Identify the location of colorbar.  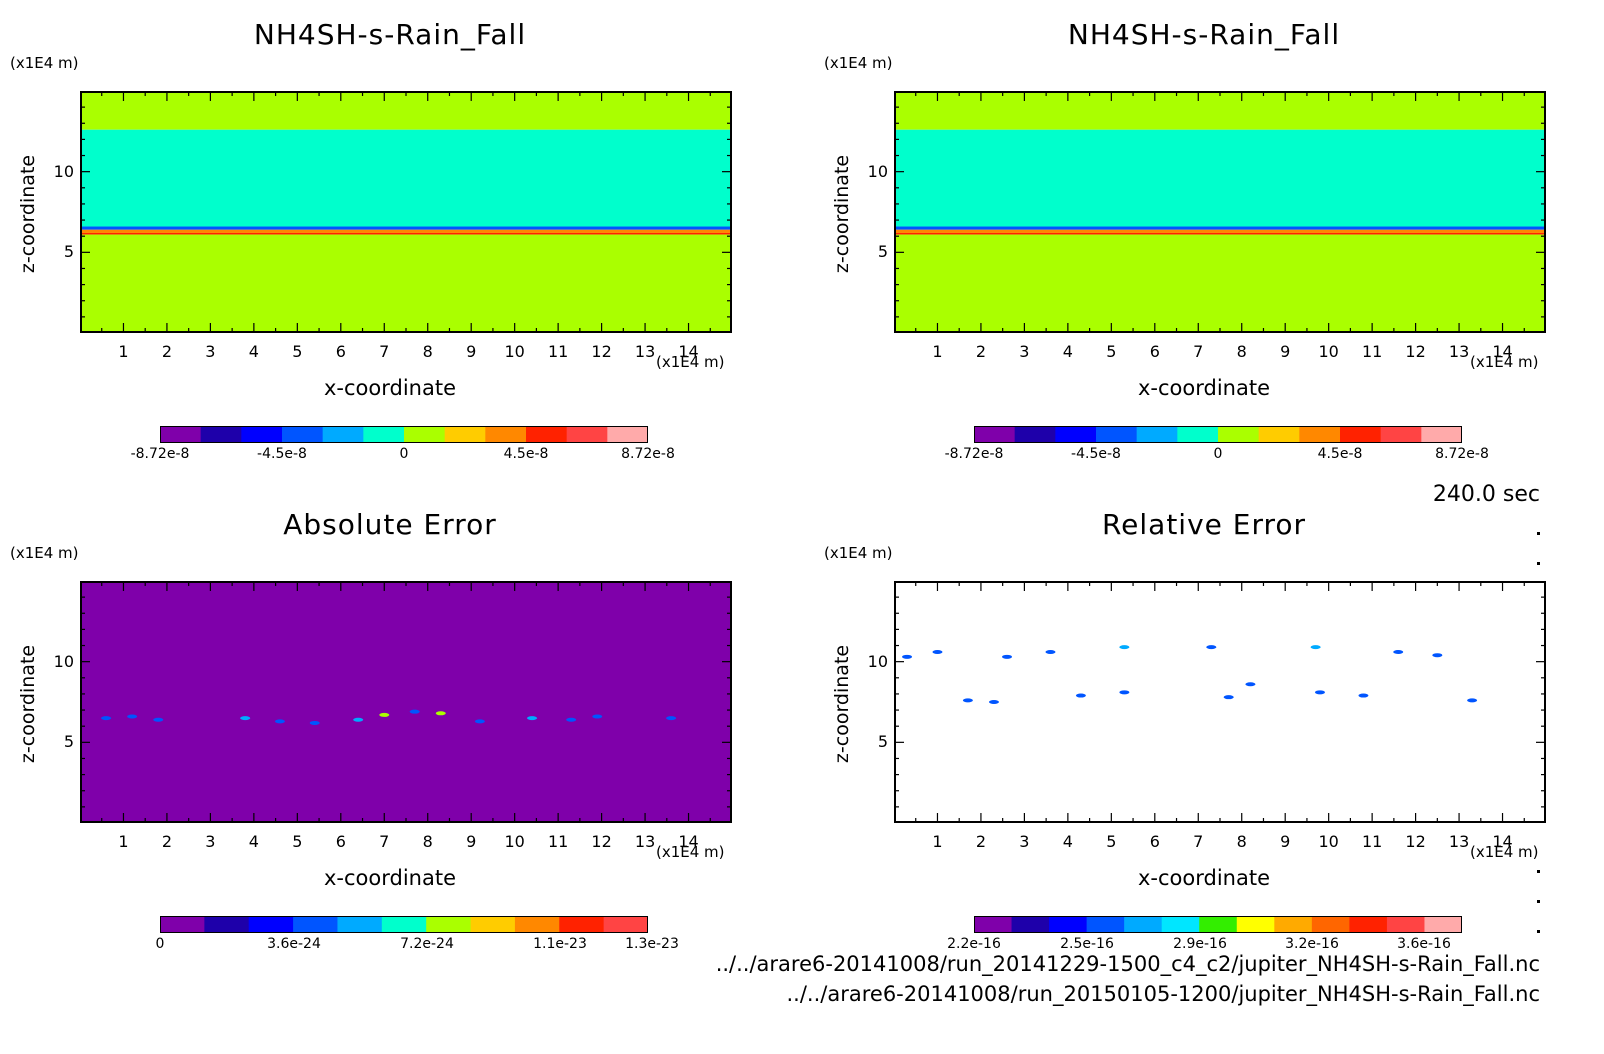
(404, 924).